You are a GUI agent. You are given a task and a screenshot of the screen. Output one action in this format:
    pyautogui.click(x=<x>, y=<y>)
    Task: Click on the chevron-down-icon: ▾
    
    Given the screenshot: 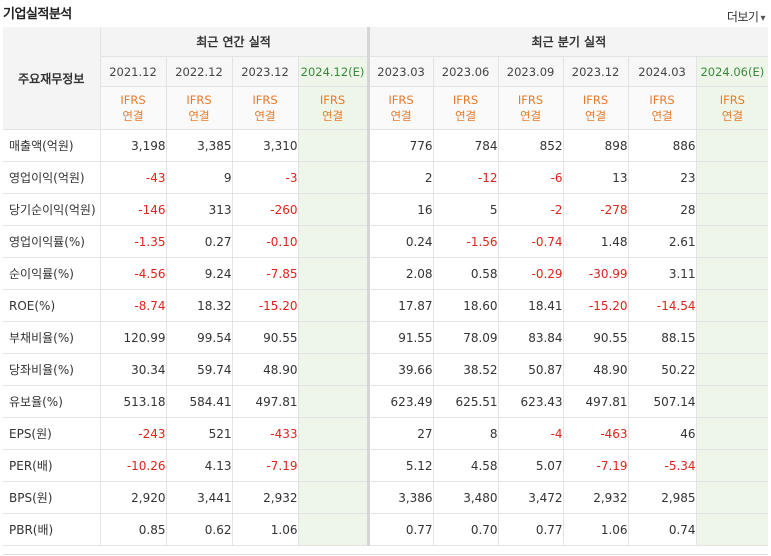 What is the action you would take?
    pyautogui.click(x=762, y=18)
    